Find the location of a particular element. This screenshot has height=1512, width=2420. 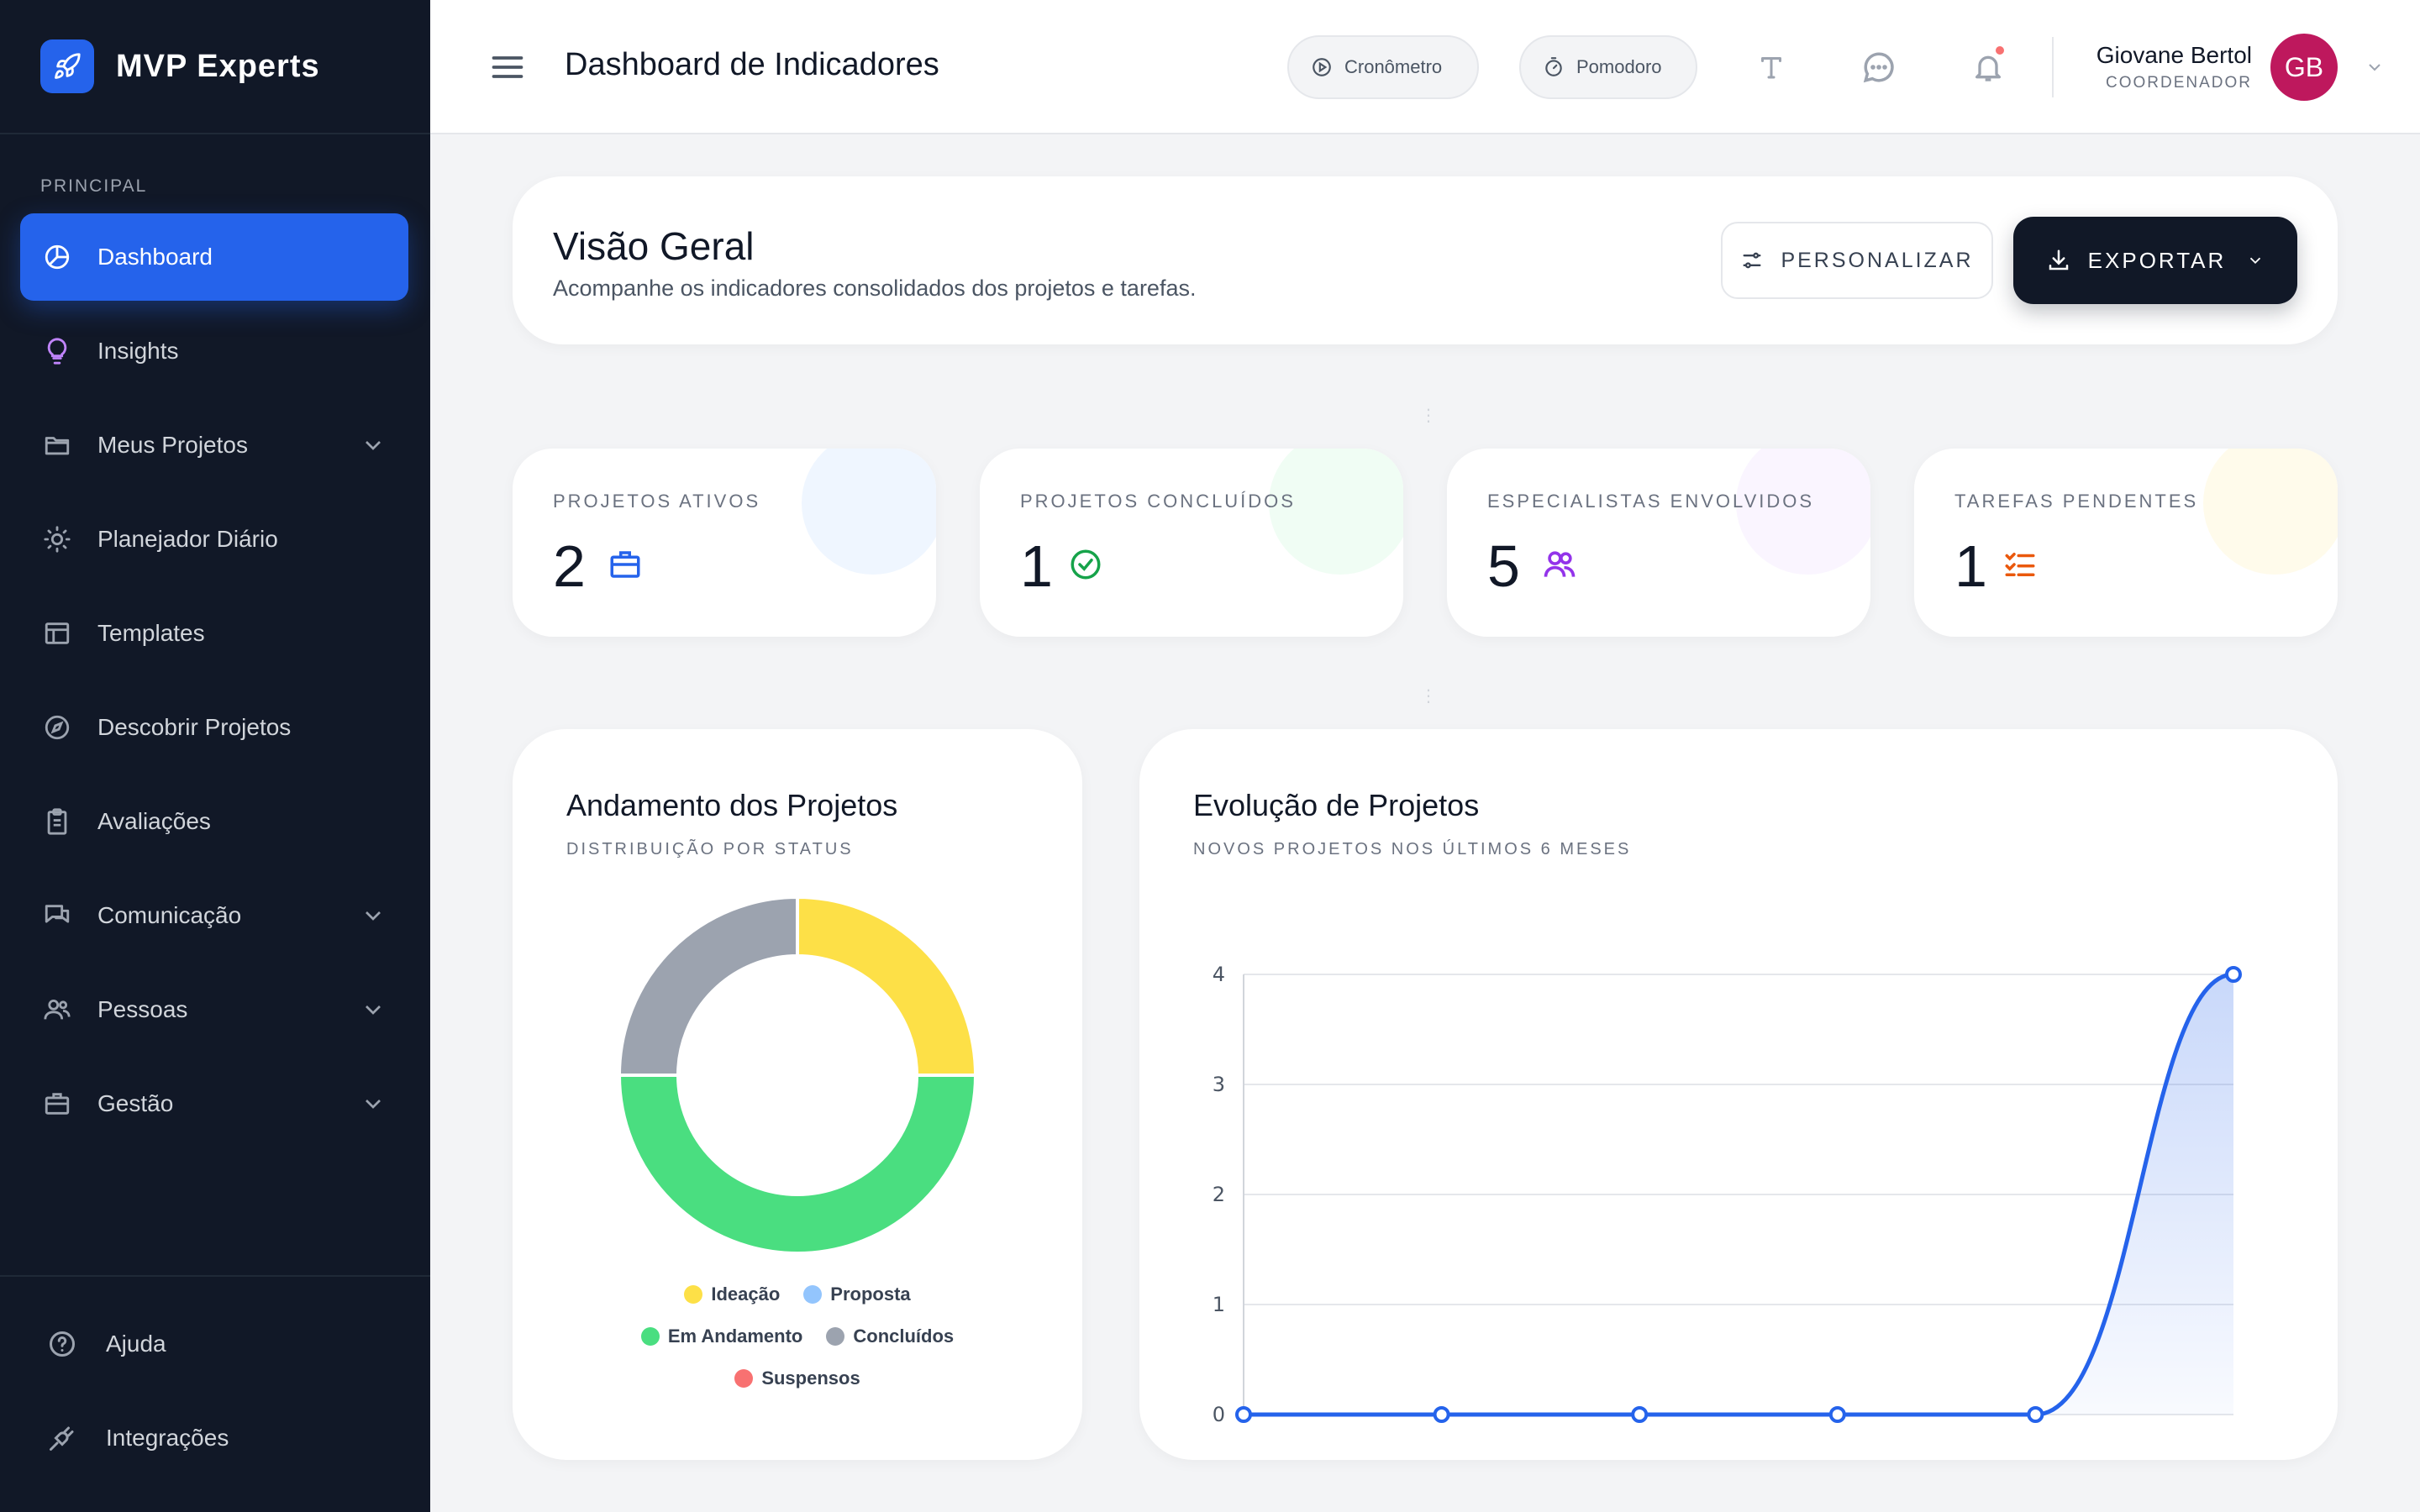

sidebar-item-label: Descobrir Projetos is located at coordinates (195, 727).